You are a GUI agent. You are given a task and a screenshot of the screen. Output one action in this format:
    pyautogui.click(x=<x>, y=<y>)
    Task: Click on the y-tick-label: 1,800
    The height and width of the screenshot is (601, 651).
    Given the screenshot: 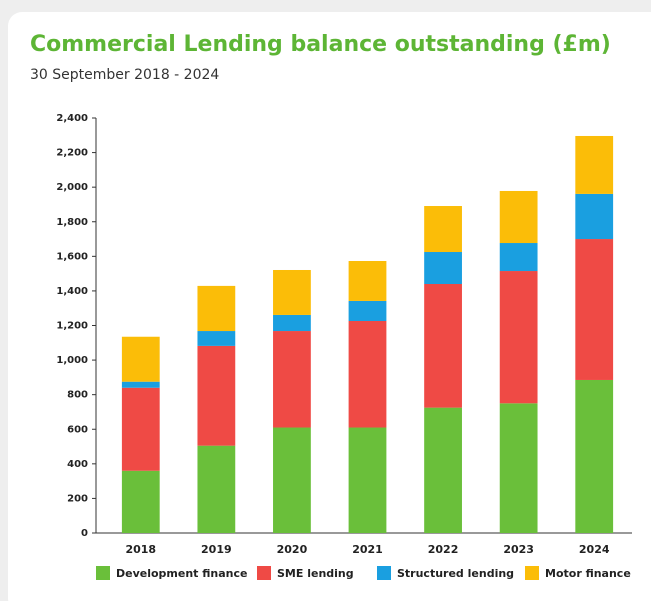 What is the action you would take?
    pyautogui.click(x=72, y=222)
    